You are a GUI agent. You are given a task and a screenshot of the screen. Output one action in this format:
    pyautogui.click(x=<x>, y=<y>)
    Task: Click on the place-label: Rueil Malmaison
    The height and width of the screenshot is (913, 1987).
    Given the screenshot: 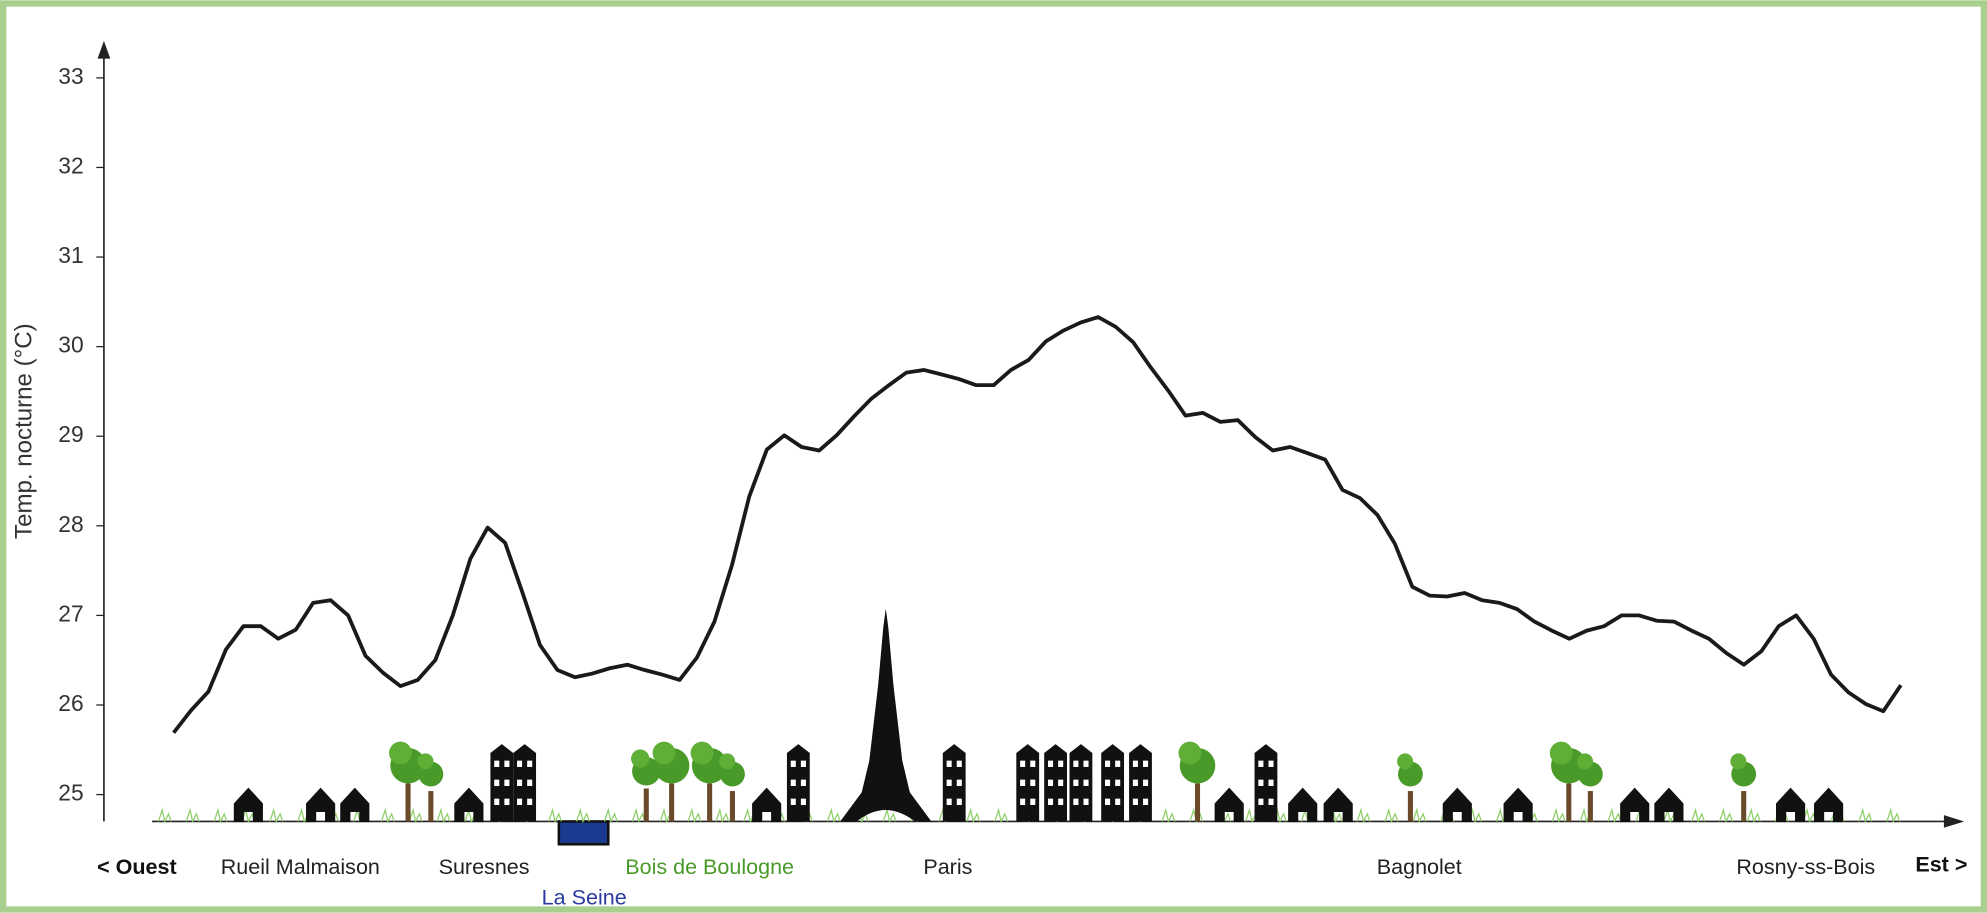 What is the action you would take?
    pyautogui.click(x=300, y=867)
    